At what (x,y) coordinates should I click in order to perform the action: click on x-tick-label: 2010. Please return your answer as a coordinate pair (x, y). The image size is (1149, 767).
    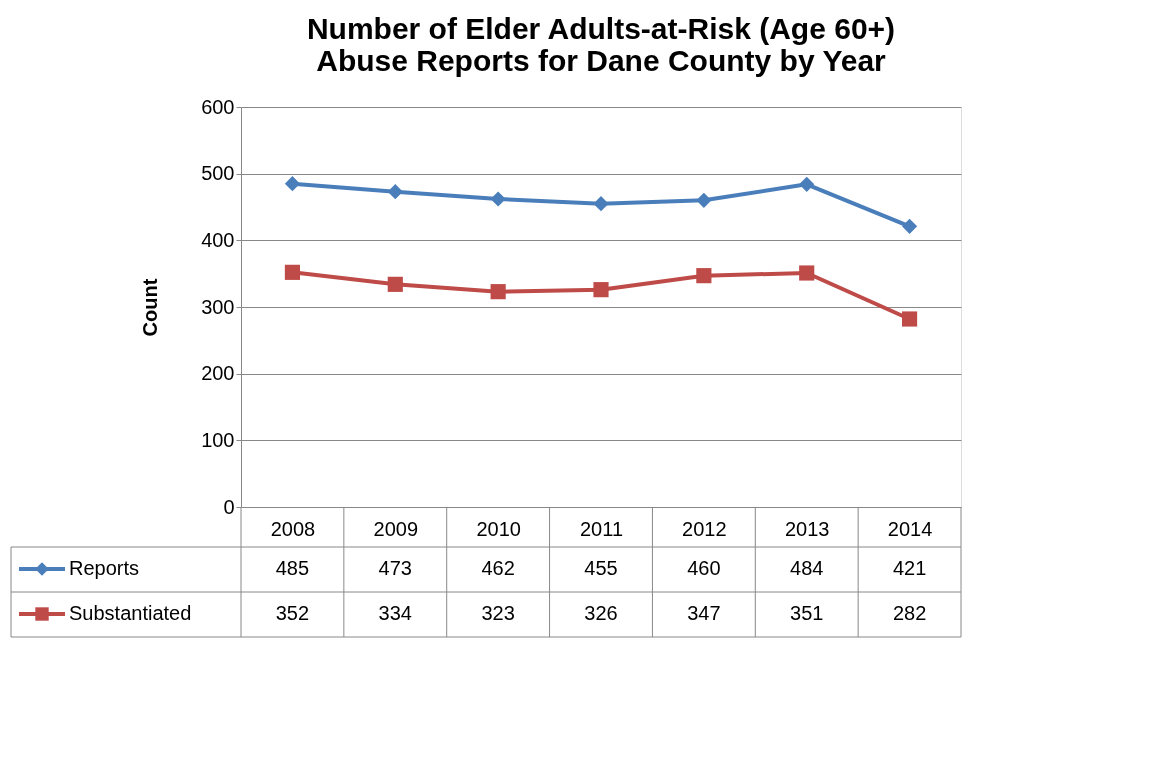
    Looking at the image, I should click on (498, 528).